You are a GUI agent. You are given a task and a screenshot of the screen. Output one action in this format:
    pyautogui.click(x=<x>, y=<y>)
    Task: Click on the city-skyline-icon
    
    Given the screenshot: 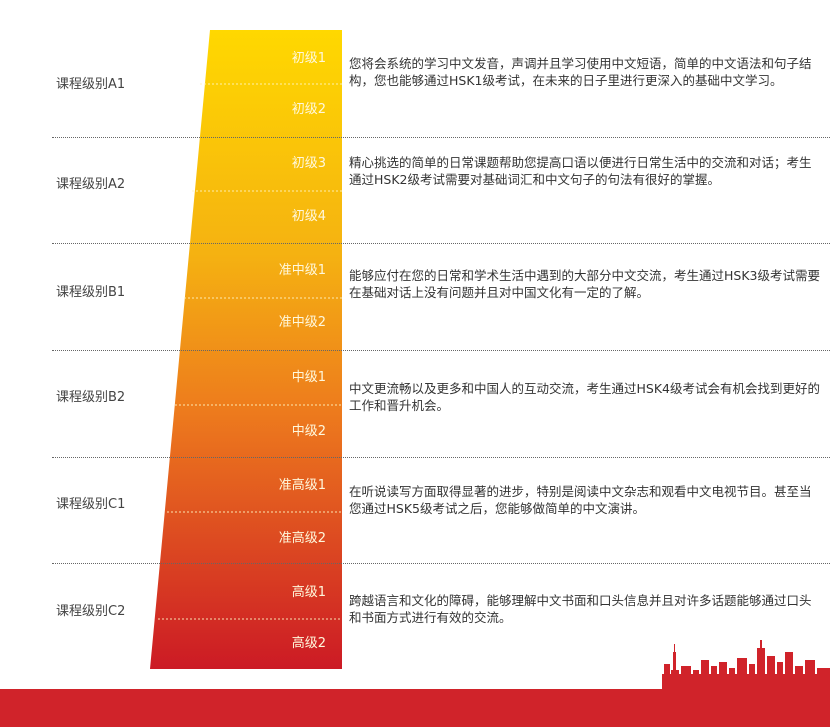 What is the action you would take?
    pyautogui.click(x=746, y=665)
    